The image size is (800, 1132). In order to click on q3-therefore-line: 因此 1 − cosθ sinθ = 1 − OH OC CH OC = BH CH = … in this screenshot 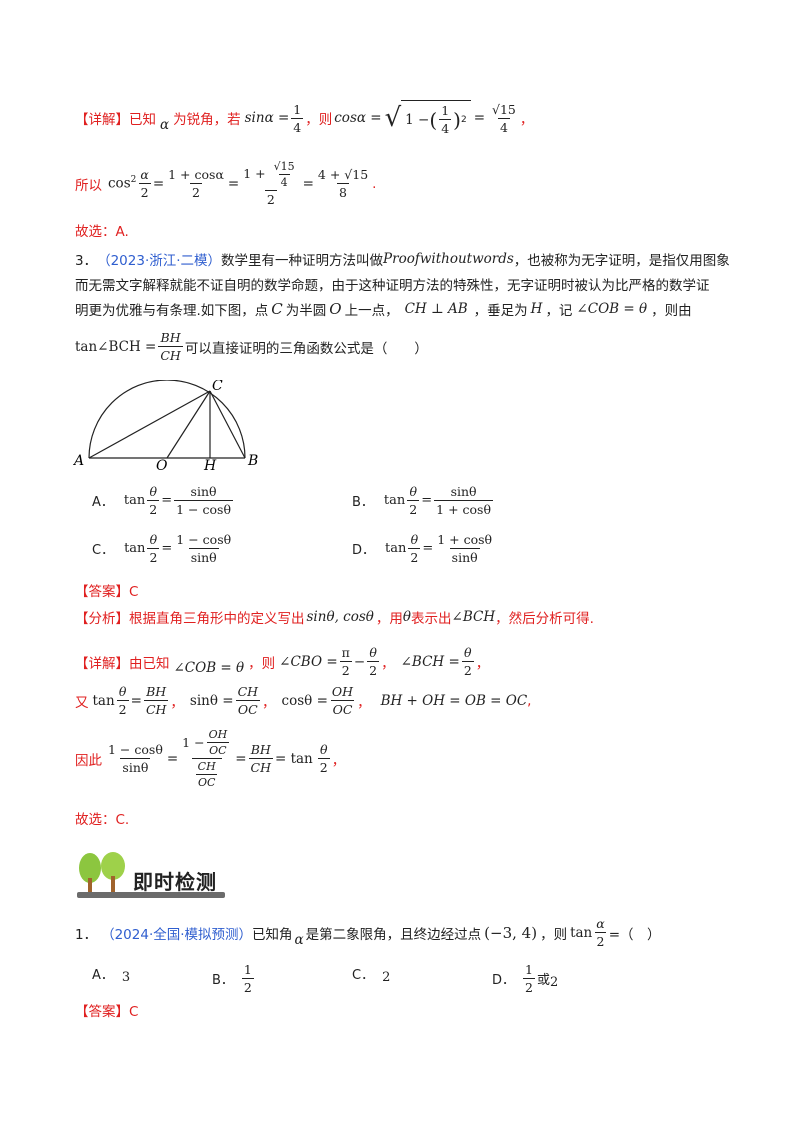, I will do `click(210, 758)`.